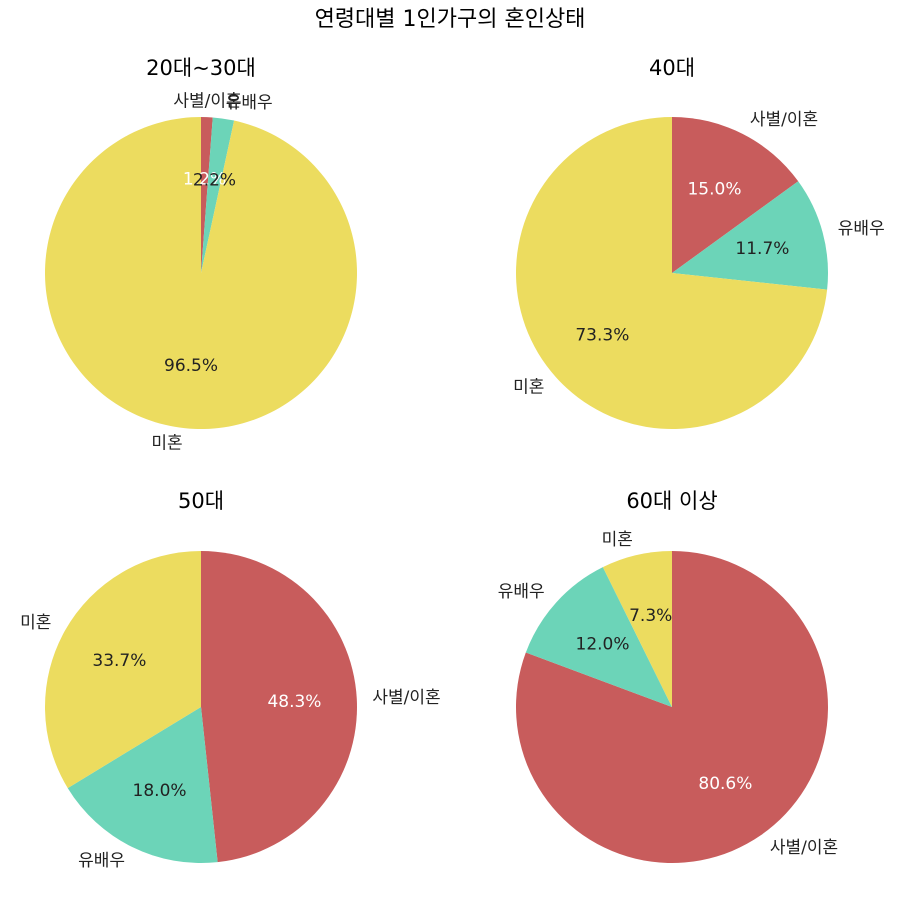 The height and width of the screenshot is (910, 899). I want to click on slice-pct-widowed-divorced: 48.3%, so click(294, 702).